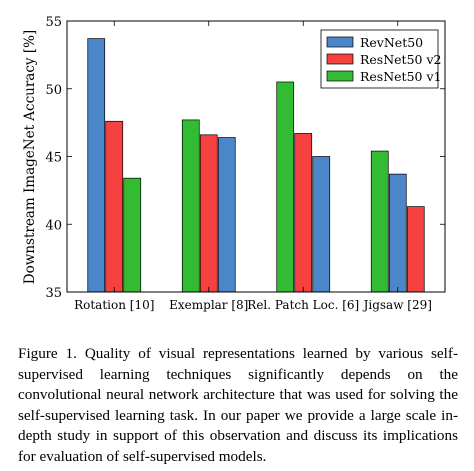  Describe the element at coordinates (400, 76) in the screenshot. I see `legend-label-resnet50-v1: ResNet50 v1` at that location.